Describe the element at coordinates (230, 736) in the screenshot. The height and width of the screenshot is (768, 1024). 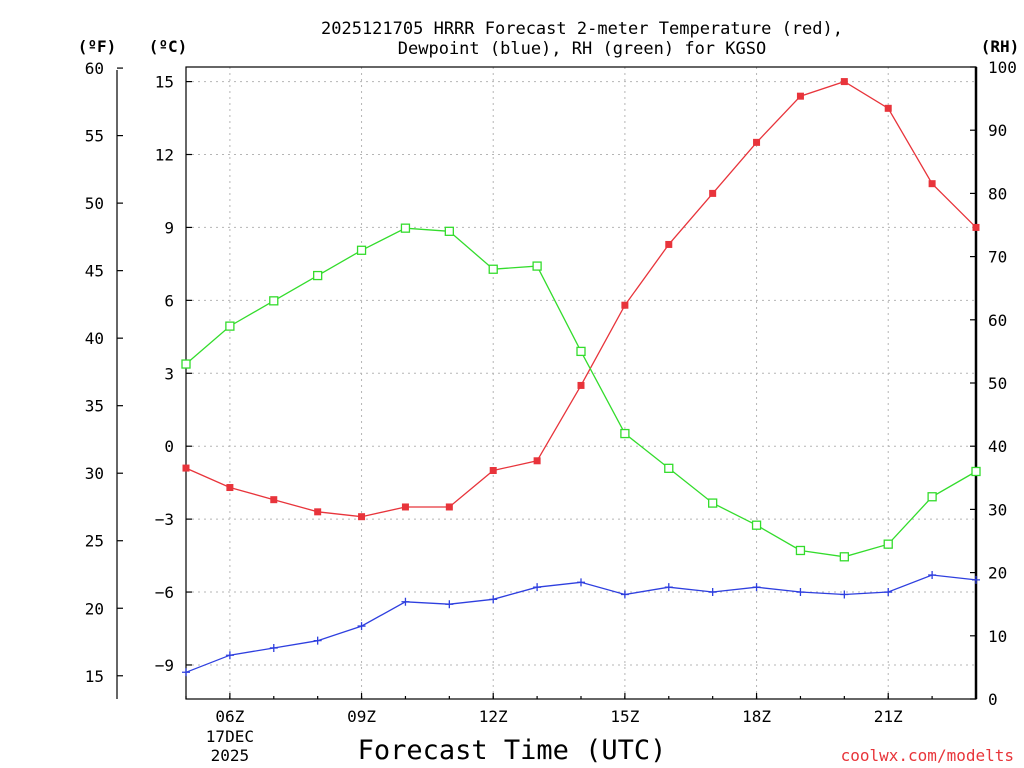
I see `date-label: 17DEC` at that location.